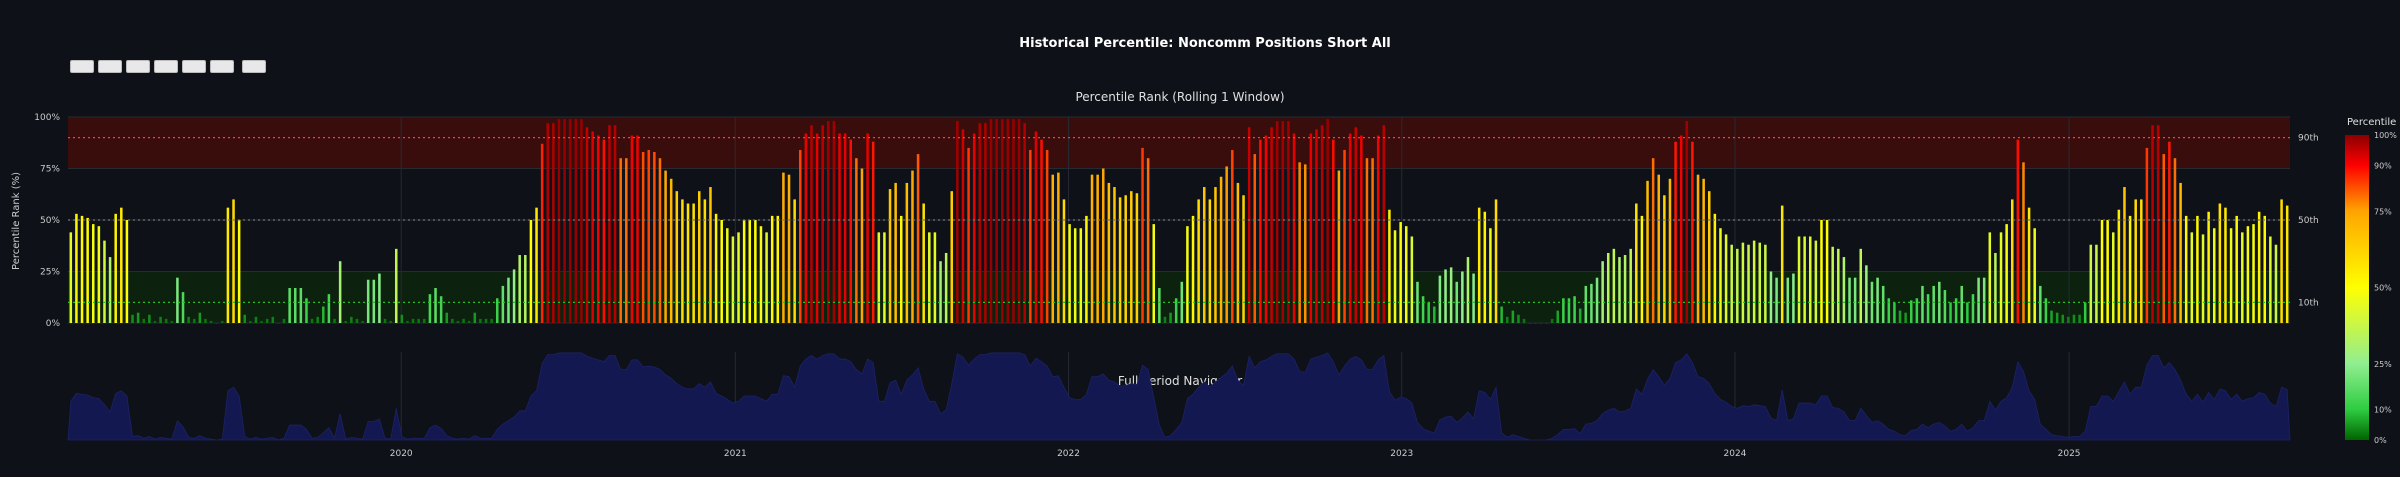 The image size is (2400, 477). I want to click on y-axis-label: Percentile Rank (%), so click(16, 221).